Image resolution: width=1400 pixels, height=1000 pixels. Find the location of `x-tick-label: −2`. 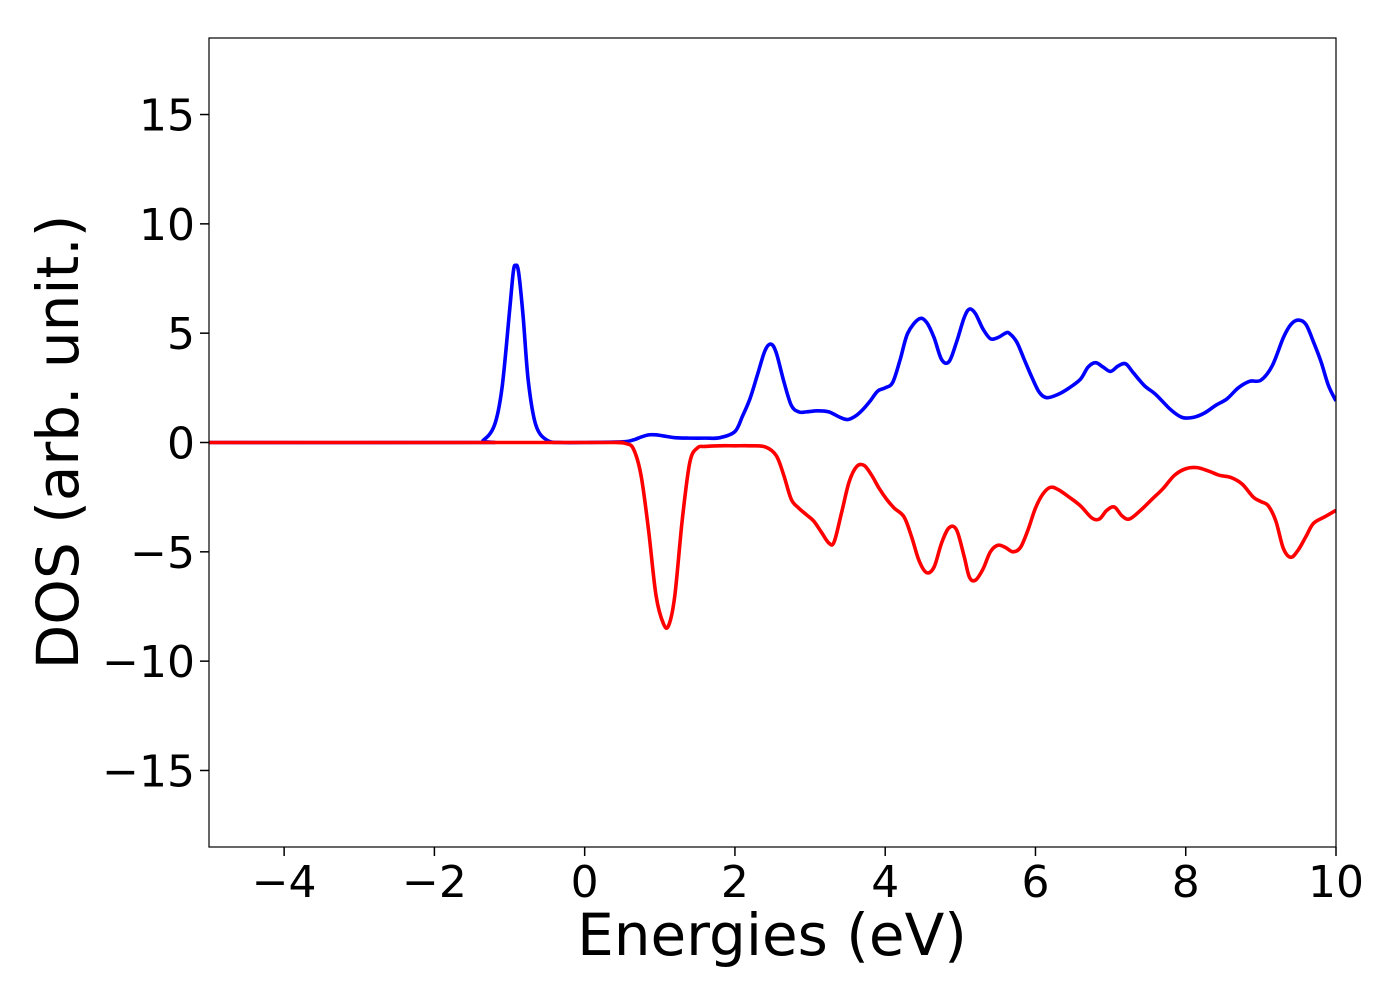

x-tick-label: −2 is located at coordinates (434, 882).